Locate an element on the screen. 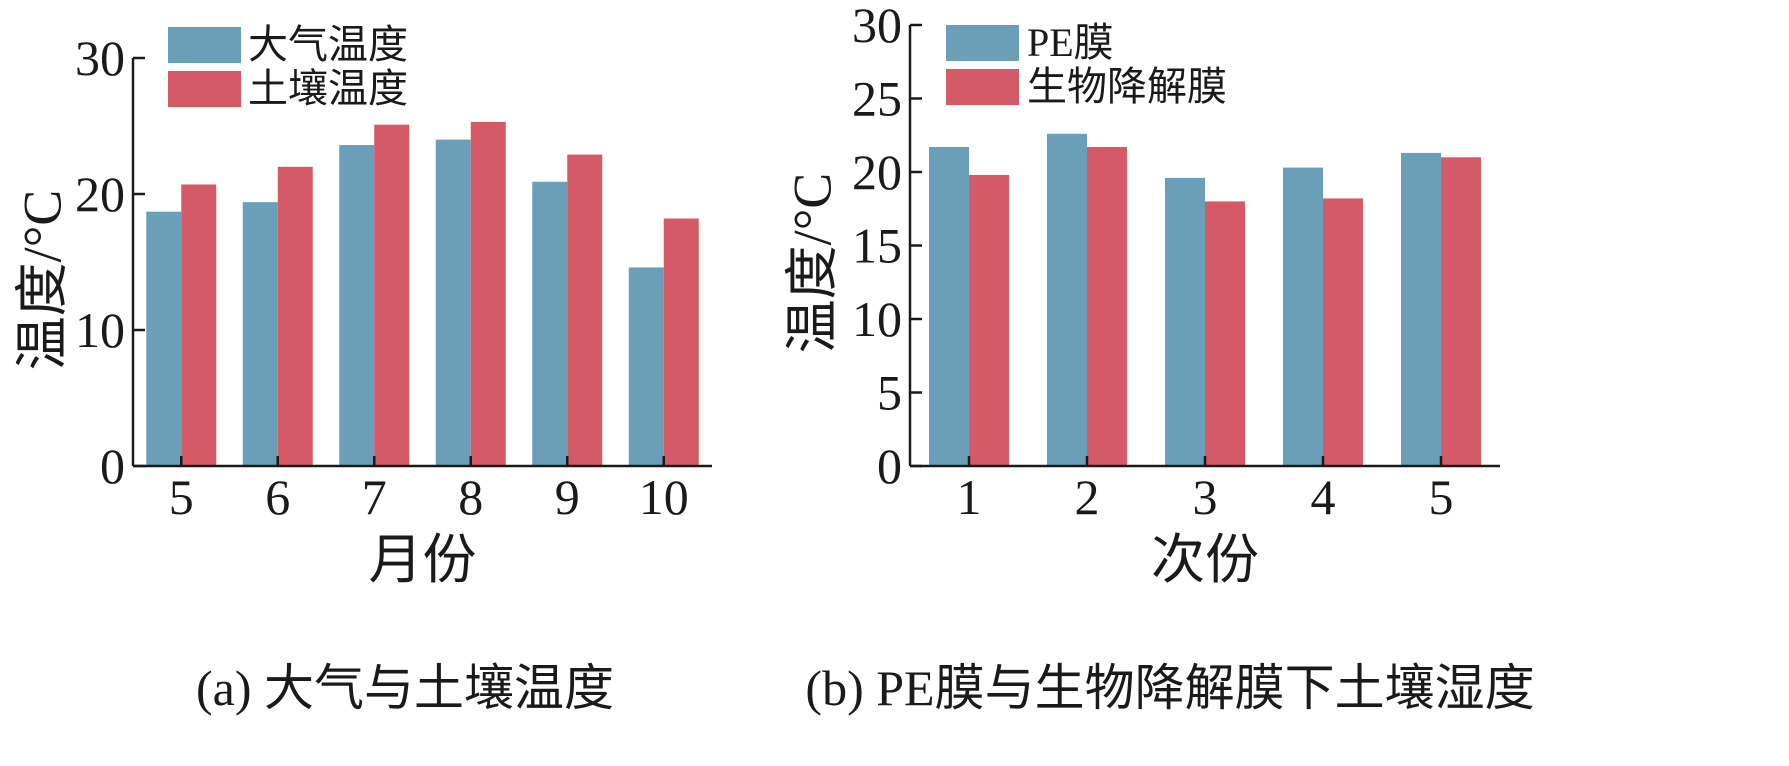 Image resolution: width=1789 pixels, height=766 pixels. panel-caption: (a) 大气与土壤温度 is located at coordinates (405, 688).